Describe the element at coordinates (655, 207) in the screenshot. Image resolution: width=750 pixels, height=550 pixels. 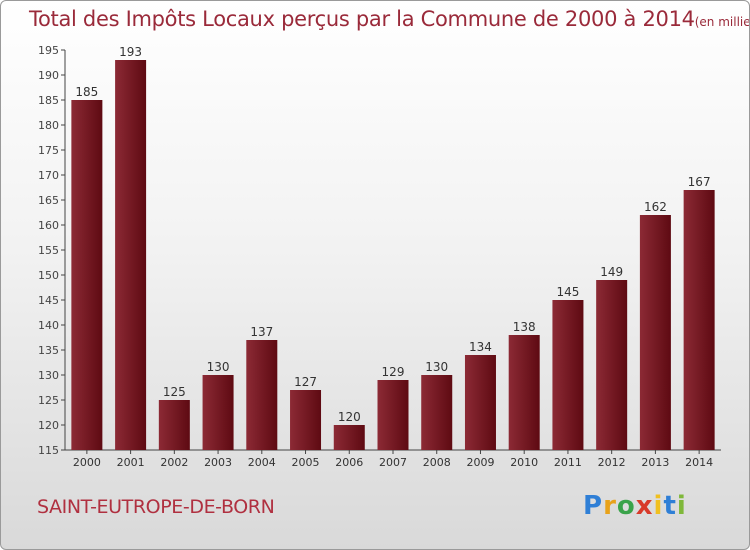
I see `data-label-2013: 162` at that location.